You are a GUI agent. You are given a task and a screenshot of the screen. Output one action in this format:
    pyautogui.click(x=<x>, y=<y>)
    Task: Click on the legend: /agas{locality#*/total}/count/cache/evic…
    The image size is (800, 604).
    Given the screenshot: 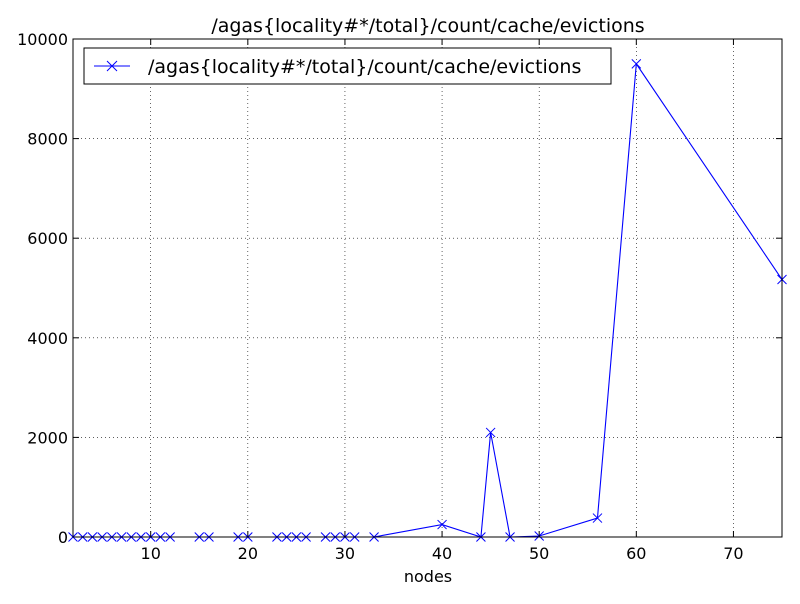 What is the action you would take?
    pyautogui.click(x=347, y=66)
    